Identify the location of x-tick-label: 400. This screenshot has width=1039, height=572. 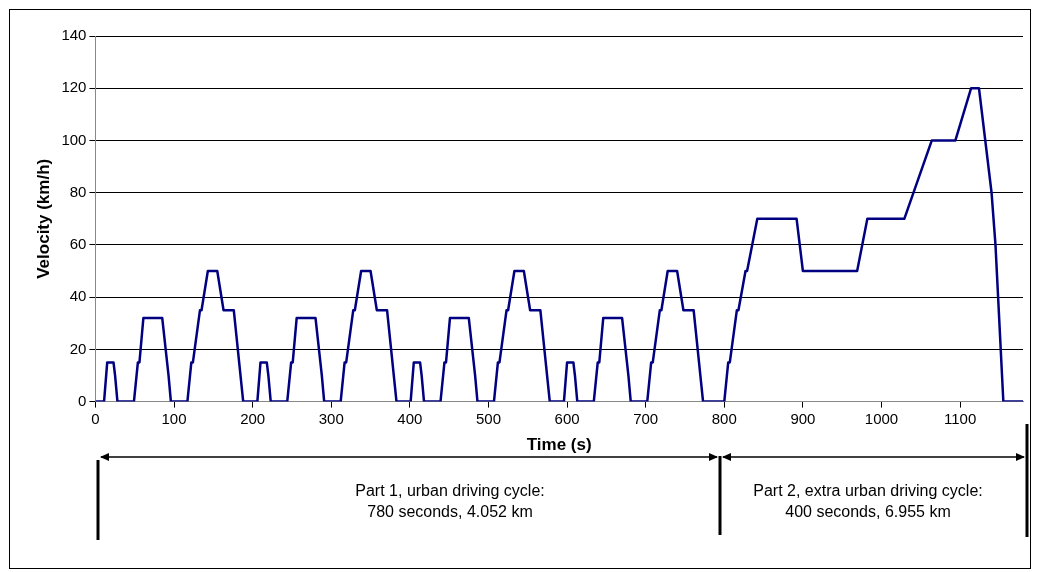
(410, 418).